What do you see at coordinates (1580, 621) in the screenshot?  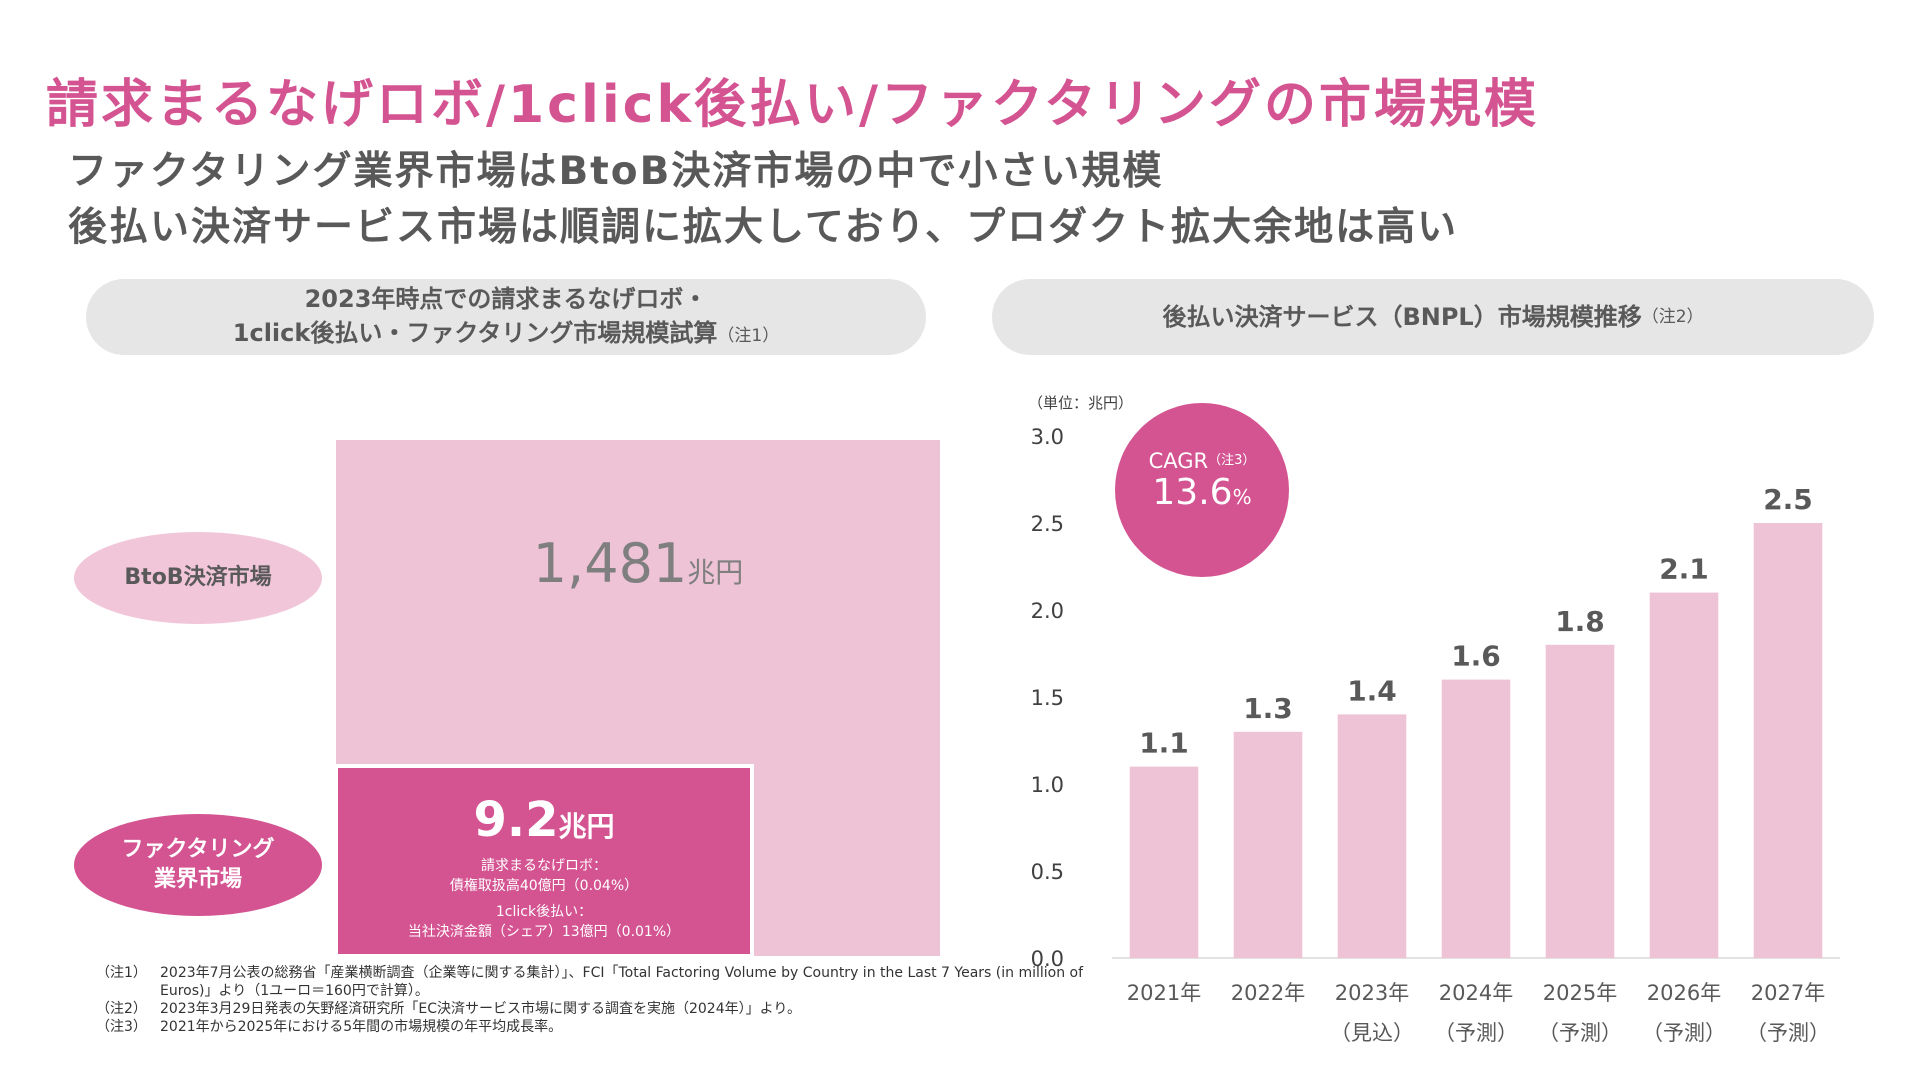 I see `value-label-4: 1.8` at bounding box center [1580, 621].